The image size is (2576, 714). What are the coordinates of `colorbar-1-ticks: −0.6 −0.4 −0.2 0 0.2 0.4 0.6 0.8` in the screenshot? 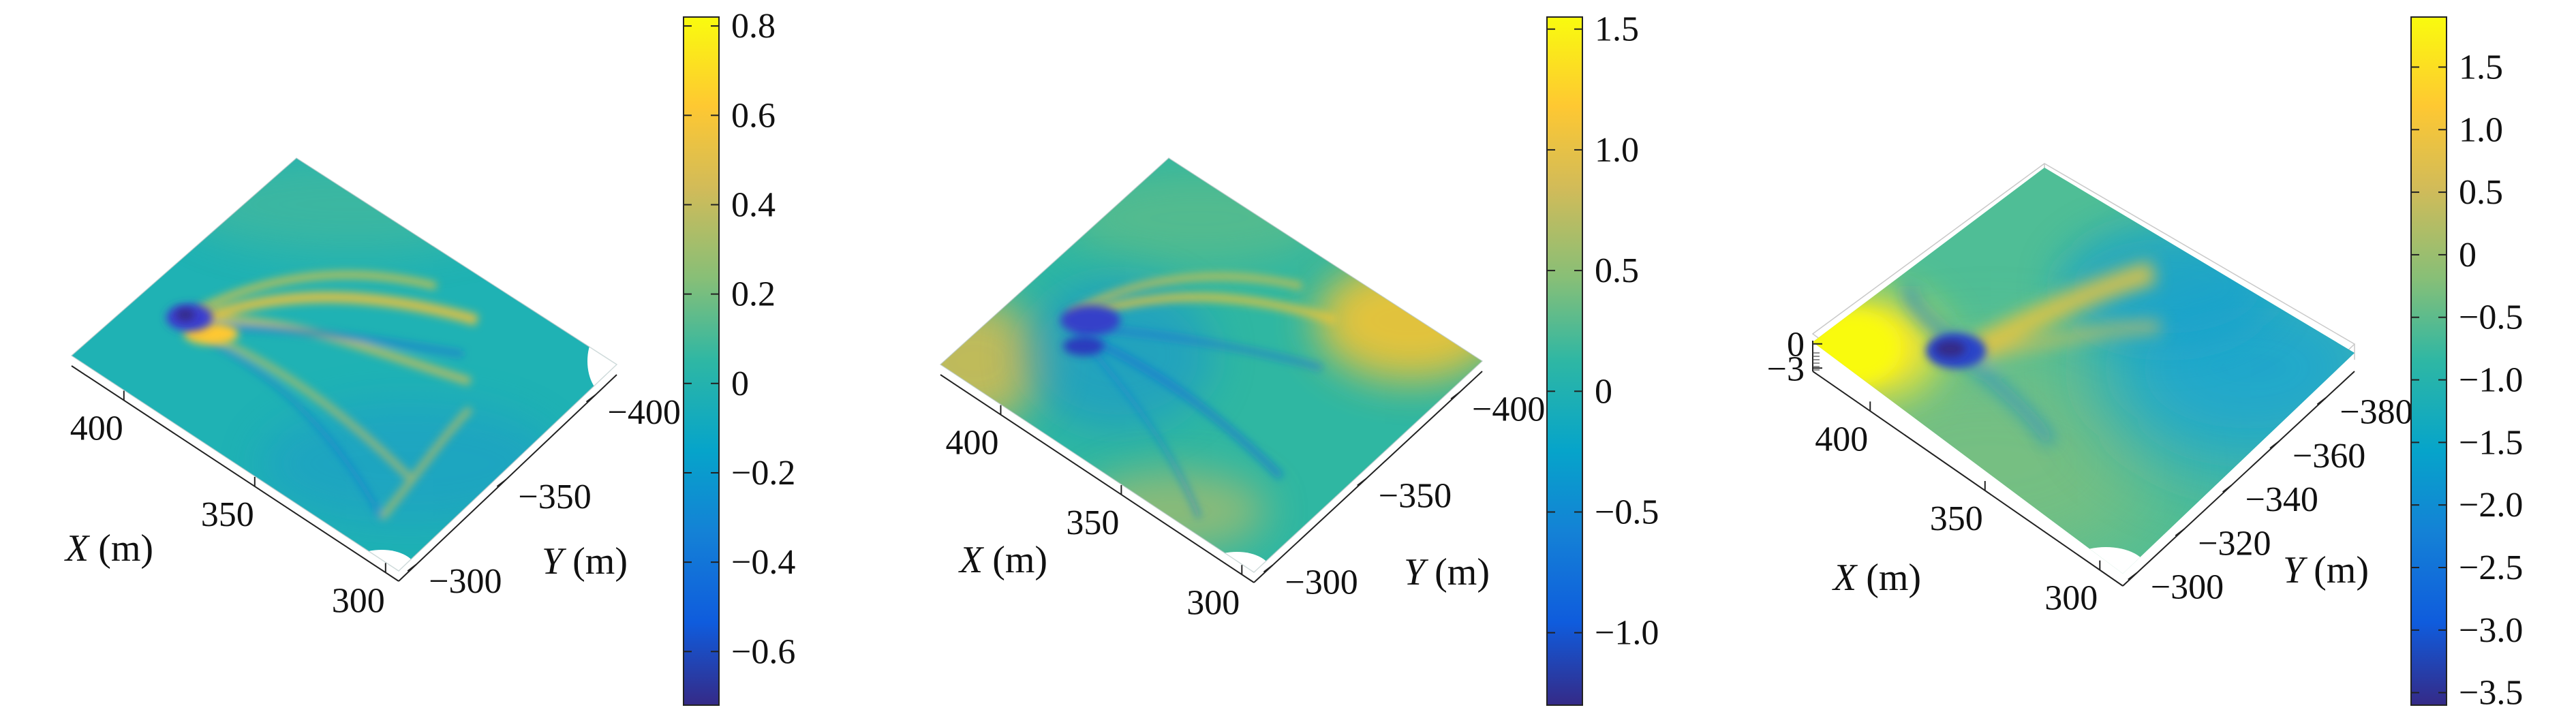 It's located at (739, 339).